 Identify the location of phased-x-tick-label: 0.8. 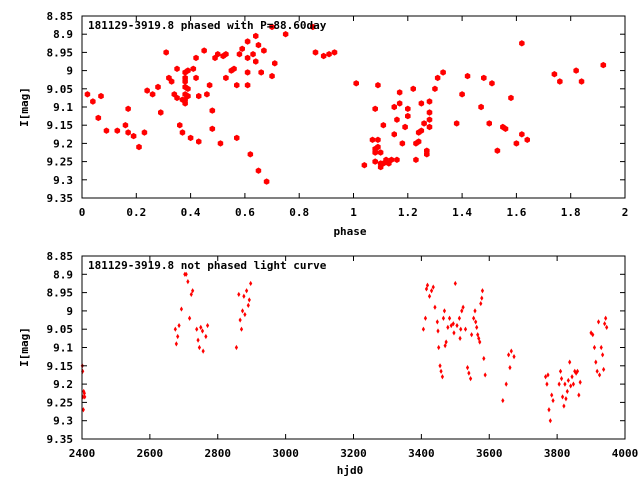
(299, 212).